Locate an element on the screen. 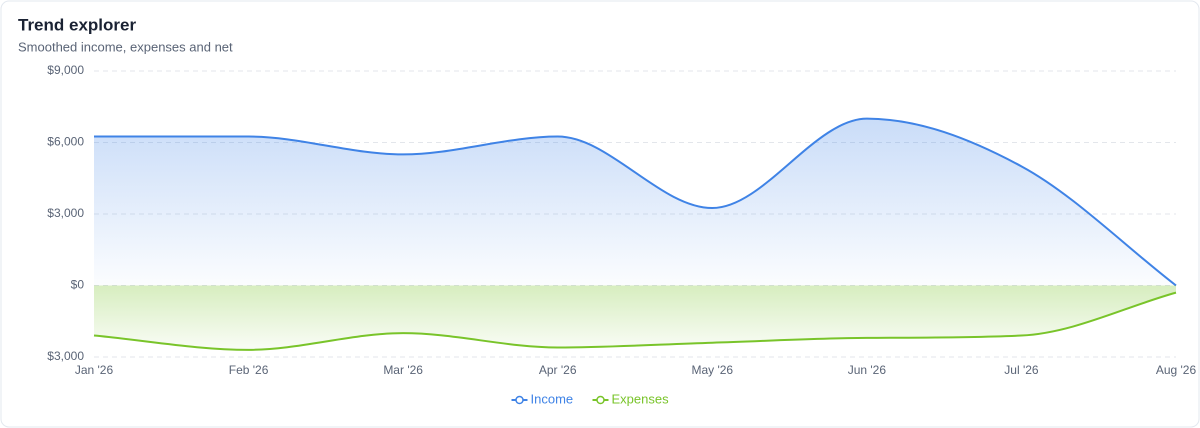 Image resolution: width=1200 pixels, height=428 pixels. legend-label: Expenses is located at coordinates (641, 398).